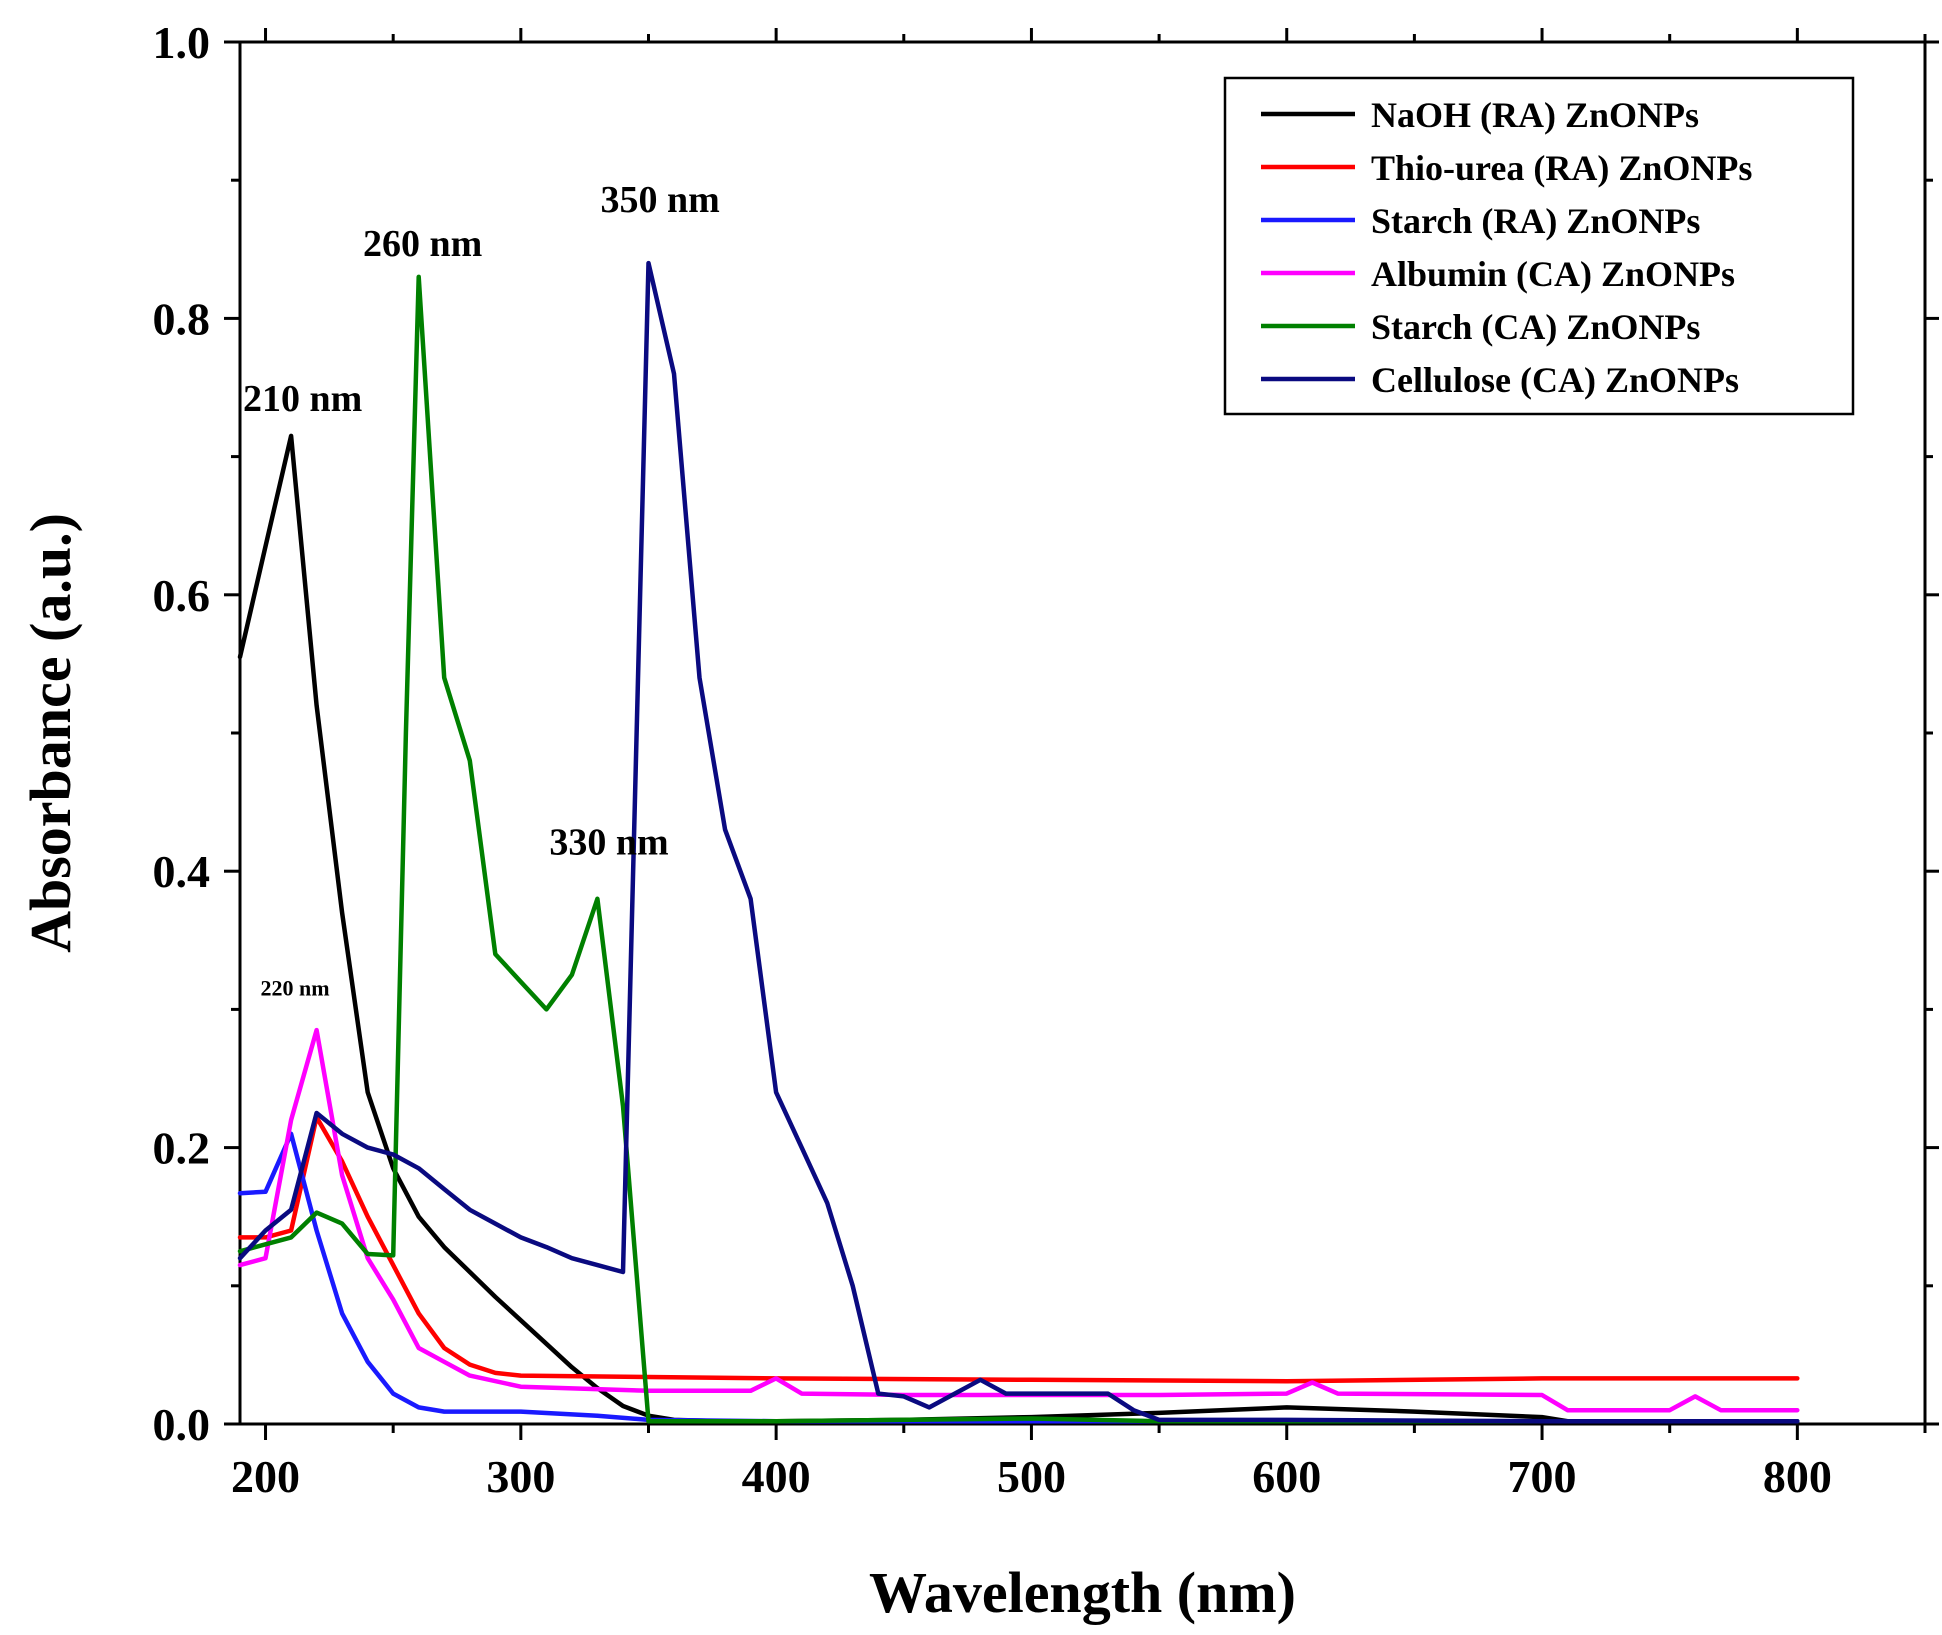  Describe the element at coordinates (182, 1148) in the screenshot. I see `y-tick-label: 0.2` at that location.